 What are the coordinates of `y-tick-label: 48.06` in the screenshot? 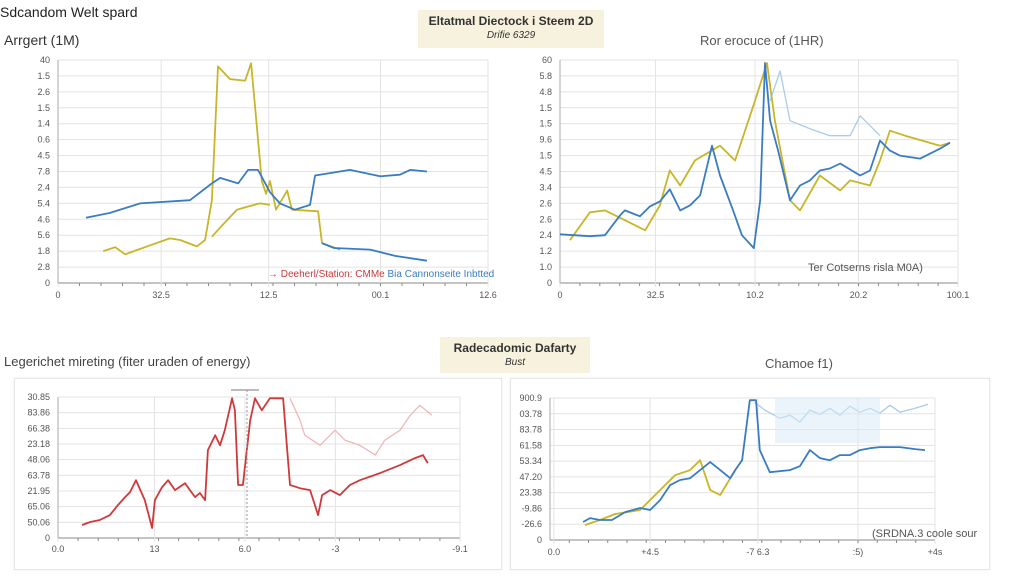 It's located at (38, 460).